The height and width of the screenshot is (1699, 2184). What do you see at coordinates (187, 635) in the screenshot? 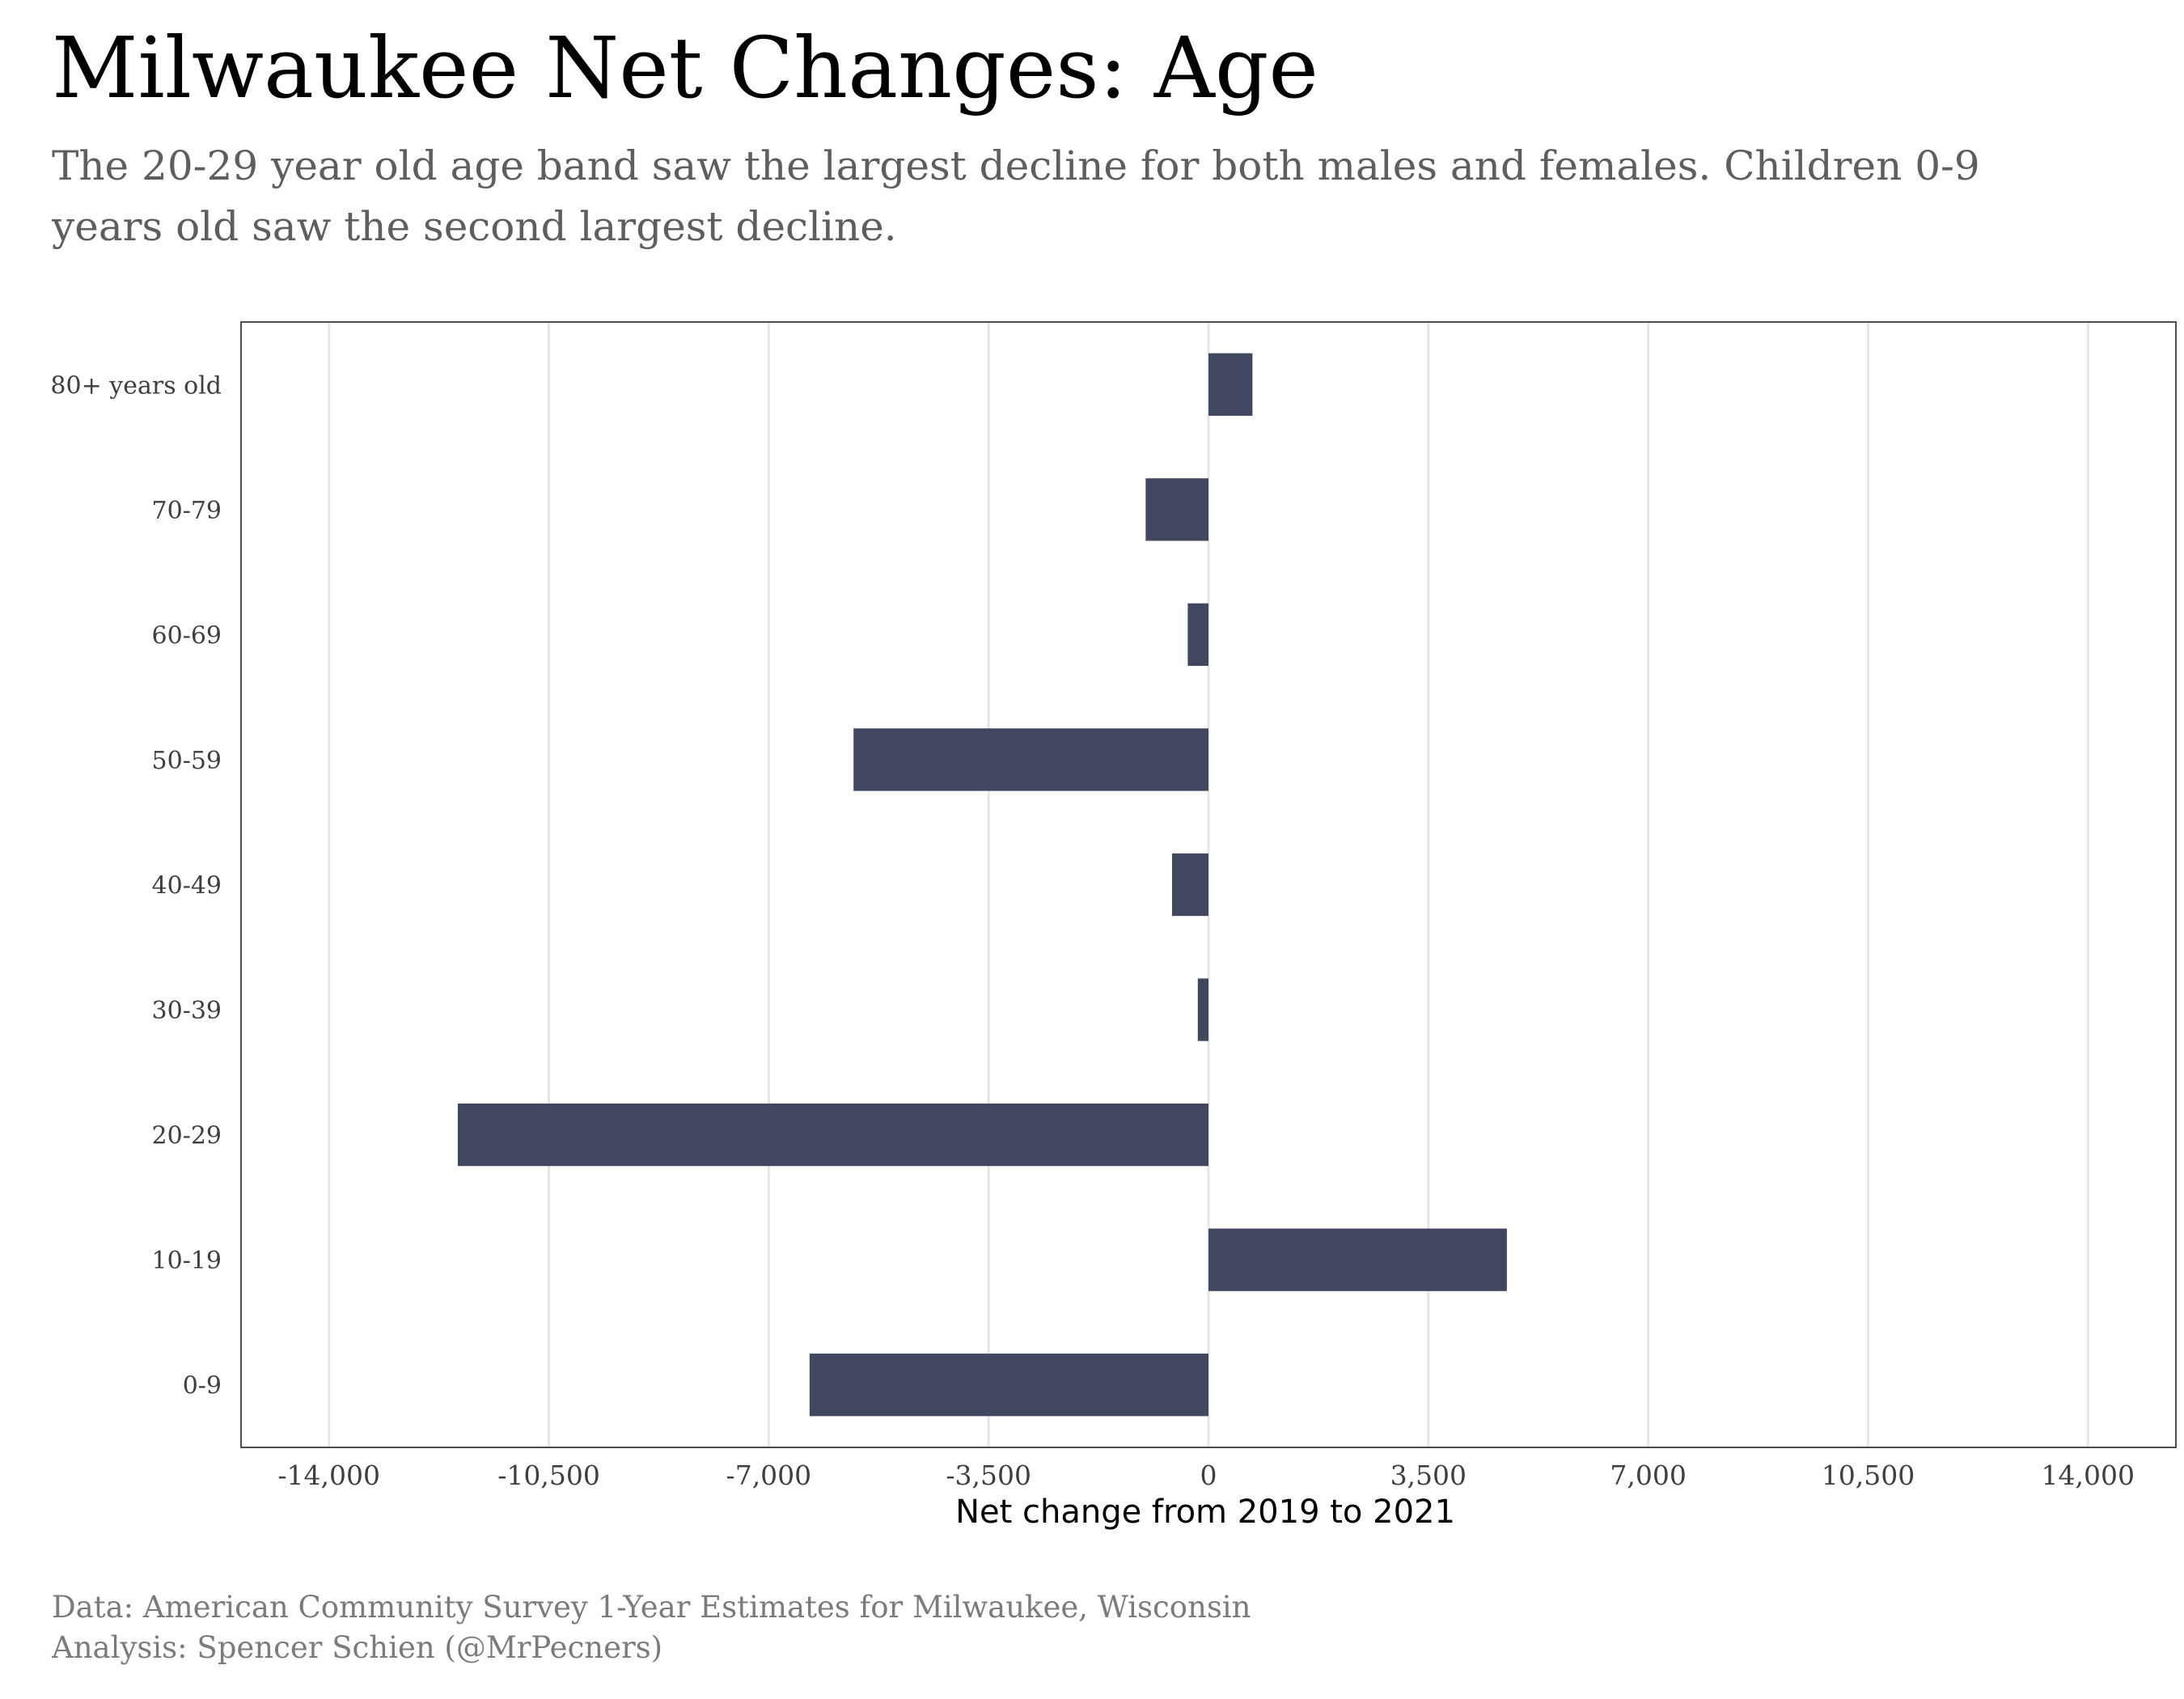
I see `y-category-label: 60-69` at bounding box center [187, 635].